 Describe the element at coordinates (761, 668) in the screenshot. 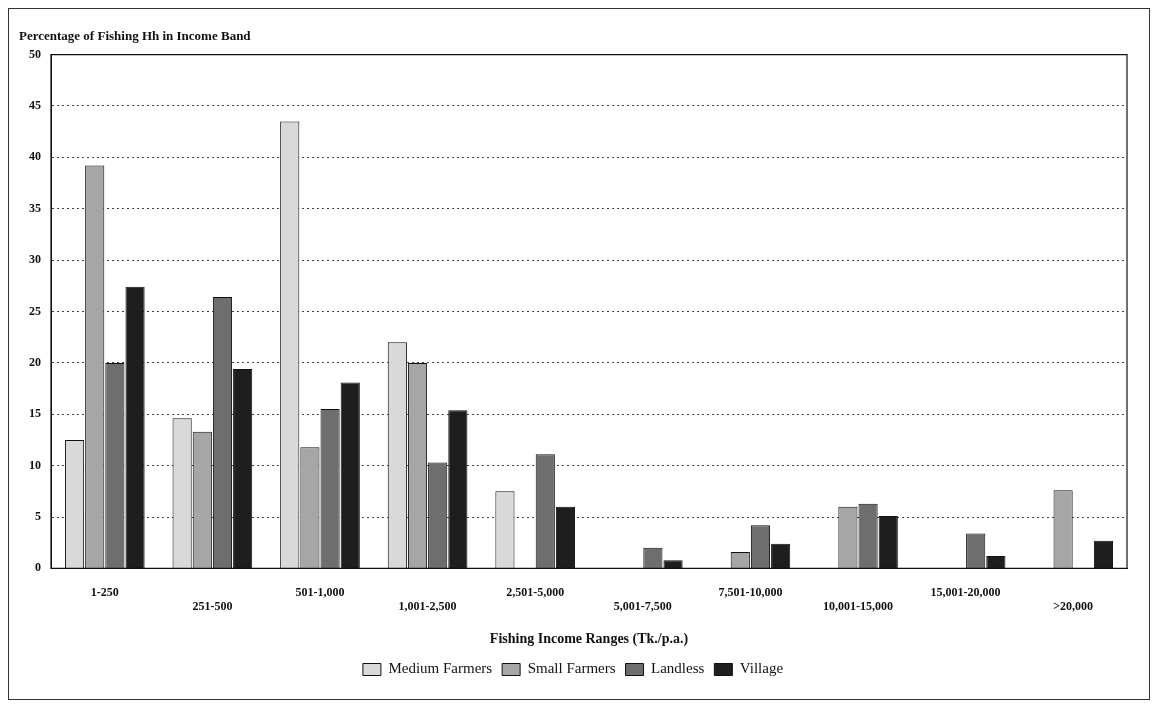

I see `legend-label: Village` at that location.